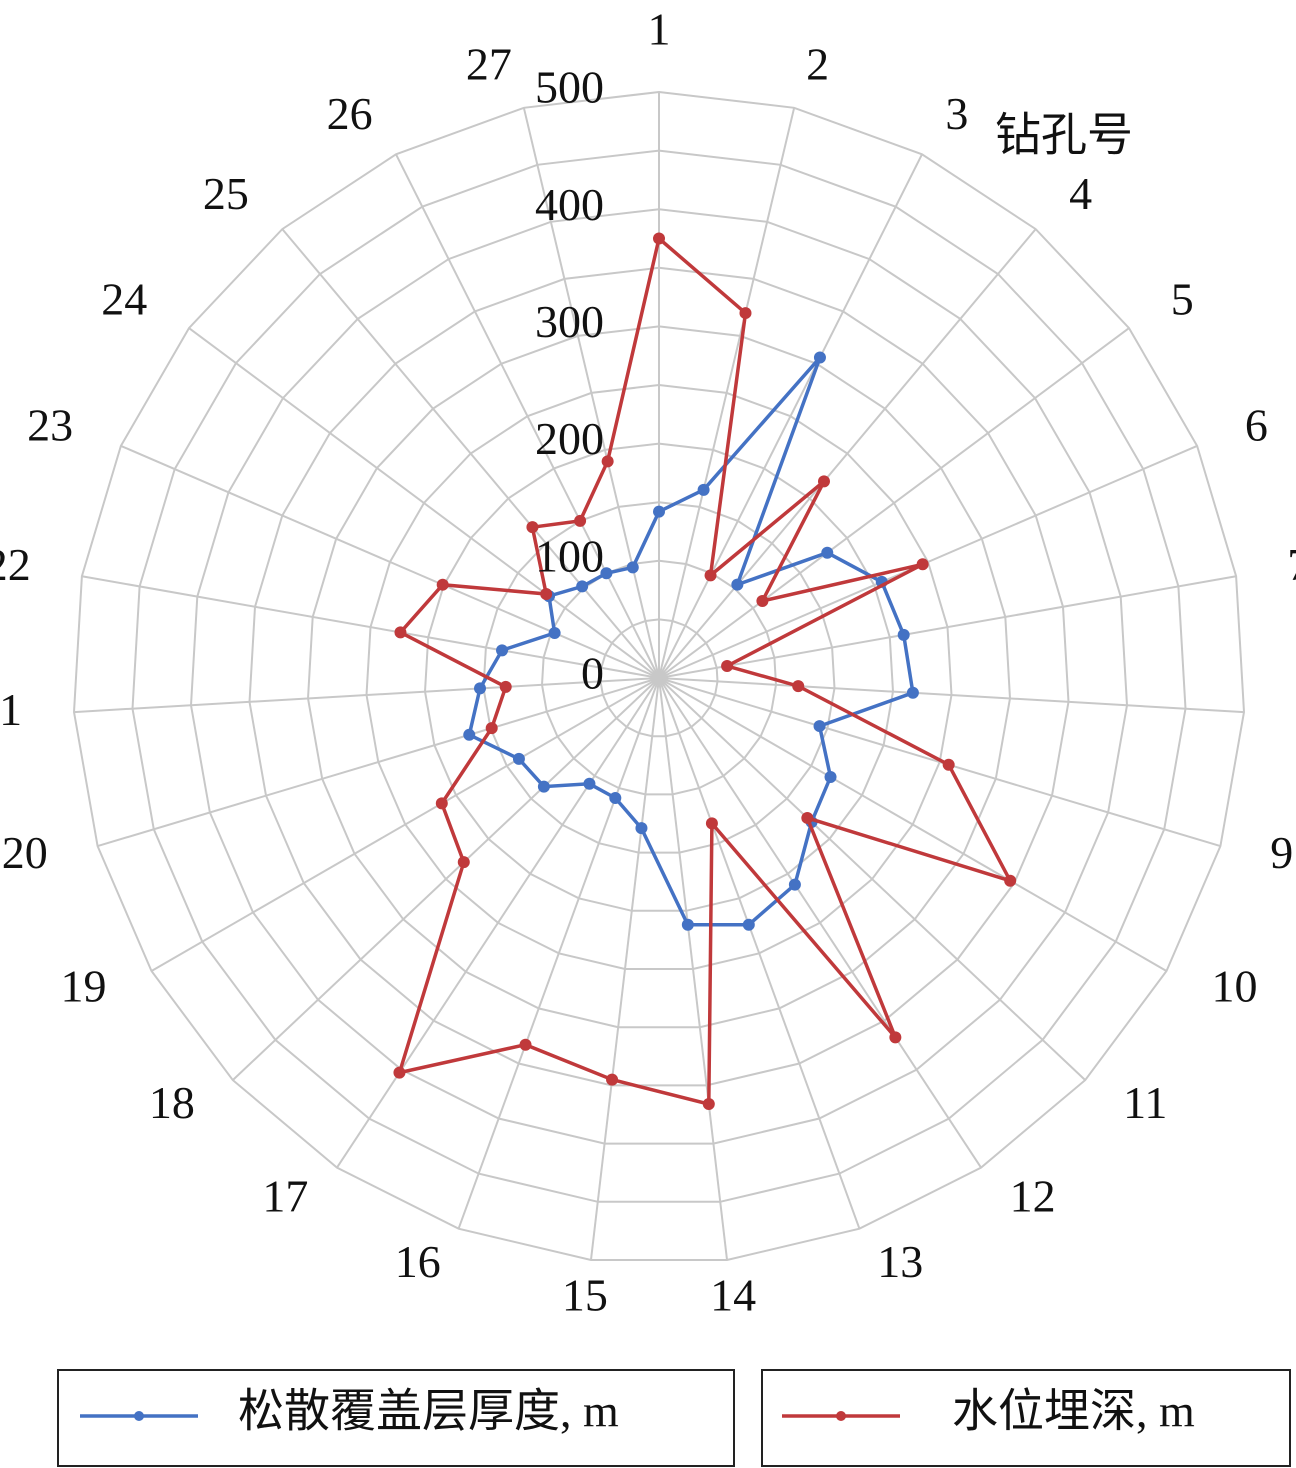 Image resolution: width=1296 pixels, height=1468 pixels. What do you see at coordinates (1235, 986) in the screenshot?
I see `category-label: 10` at bounding box center [1235, 986].